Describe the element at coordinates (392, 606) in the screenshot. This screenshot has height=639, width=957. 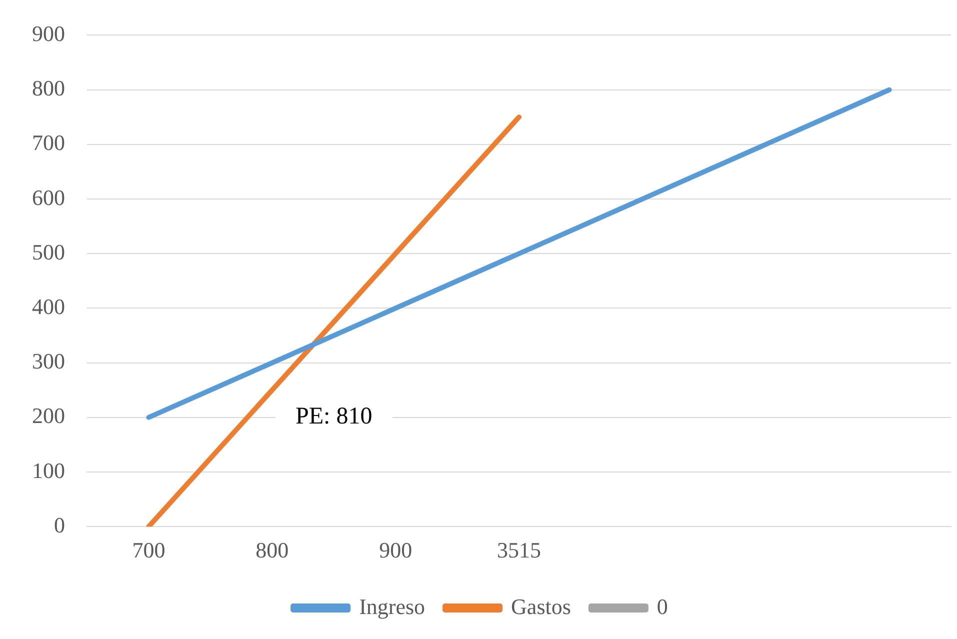
I see `legend-label: Ingreso` at that location.